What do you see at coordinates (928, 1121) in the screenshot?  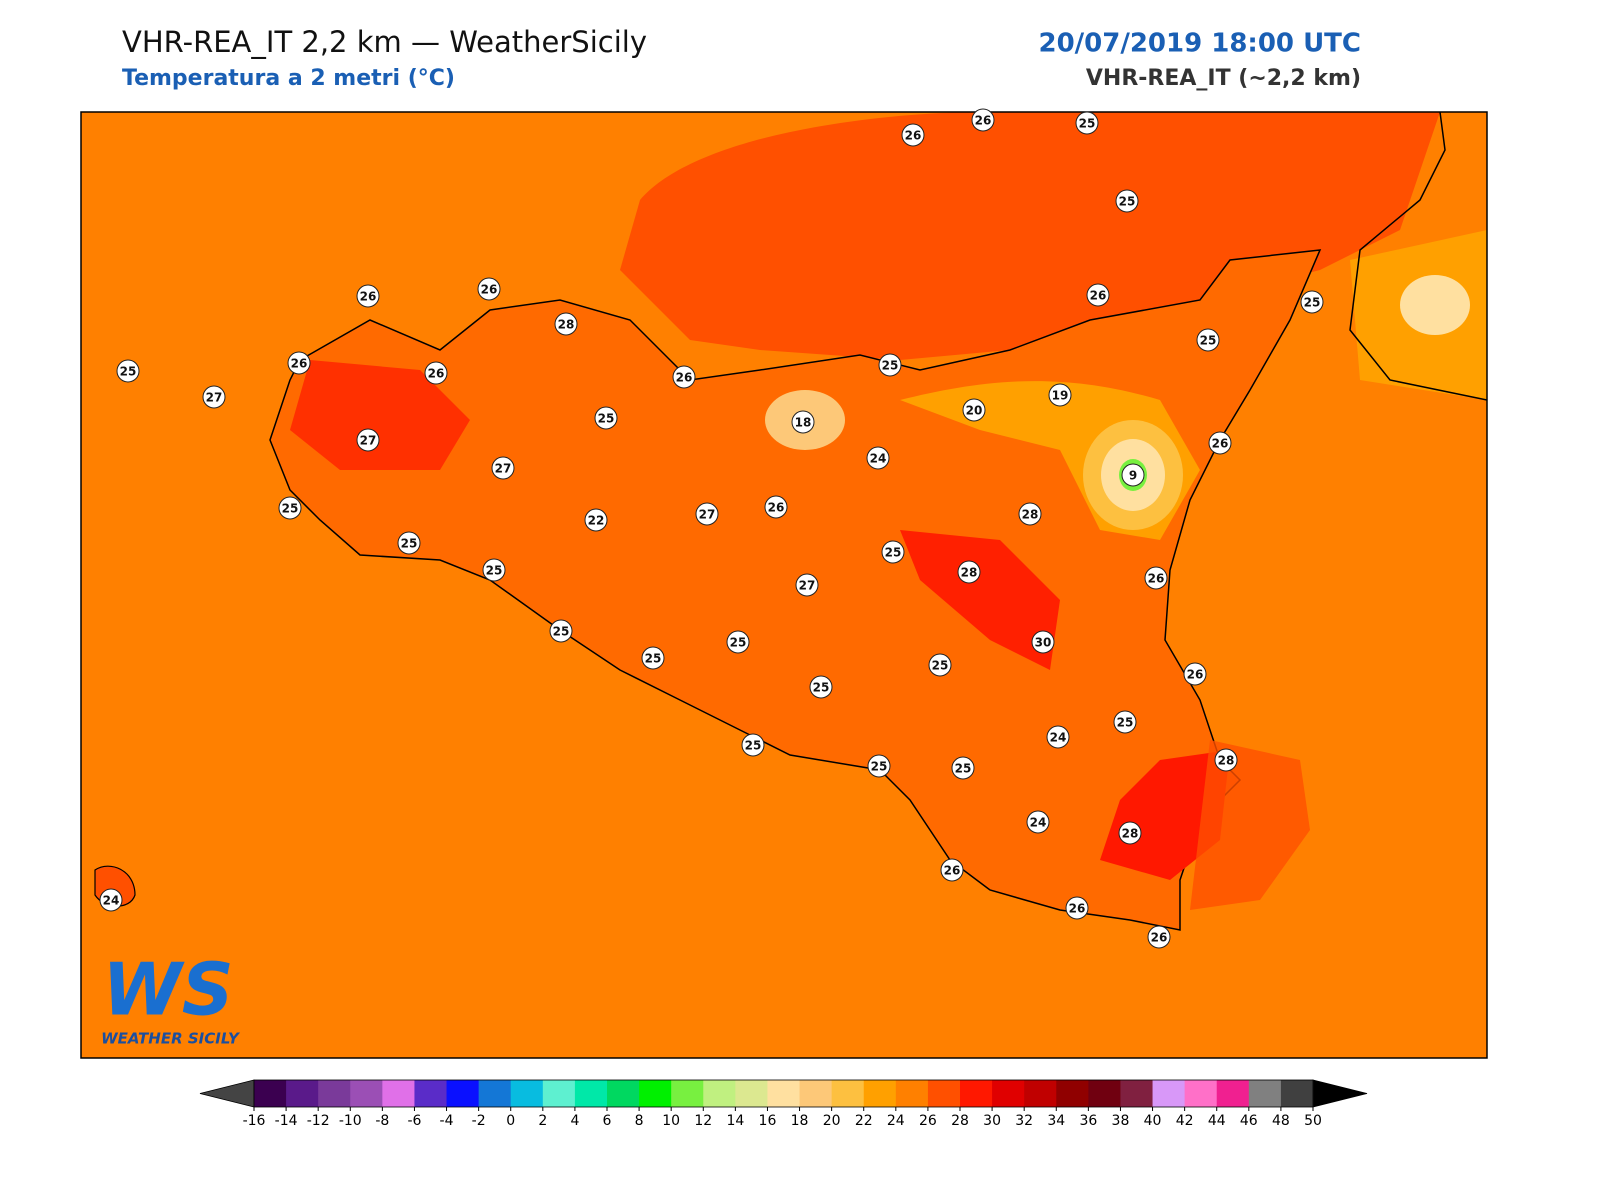 I see `colorbar-tick-label: 26` at bounding box center [928, 1121].